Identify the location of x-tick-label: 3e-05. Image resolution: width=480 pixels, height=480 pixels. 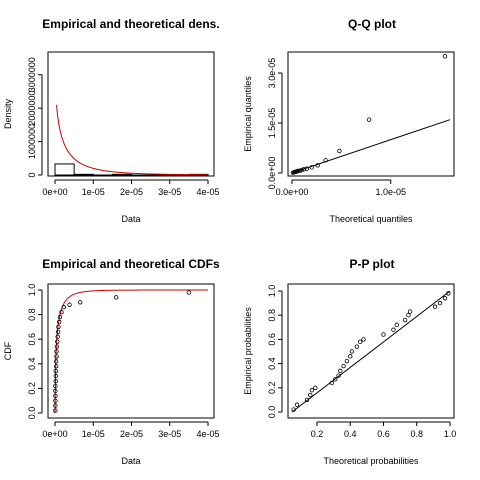
(169, 192).